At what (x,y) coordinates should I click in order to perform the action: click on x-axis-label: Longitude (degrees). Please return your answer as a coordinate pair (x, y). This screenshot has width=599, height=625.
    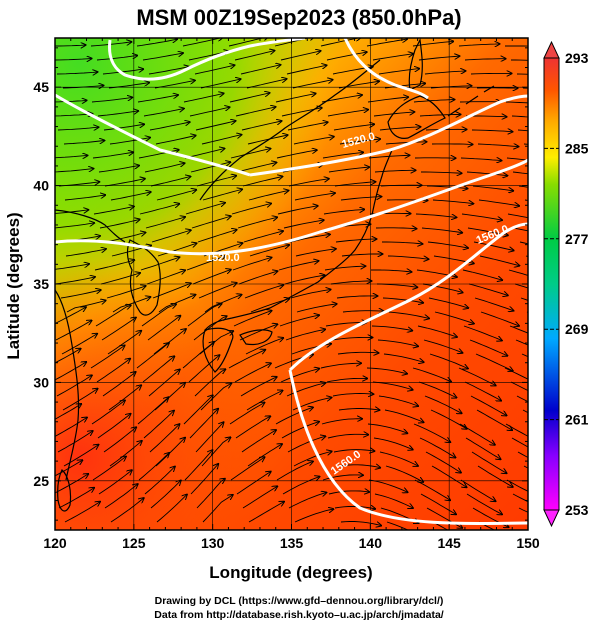
    Looking at the image, I should click on (290, 572).